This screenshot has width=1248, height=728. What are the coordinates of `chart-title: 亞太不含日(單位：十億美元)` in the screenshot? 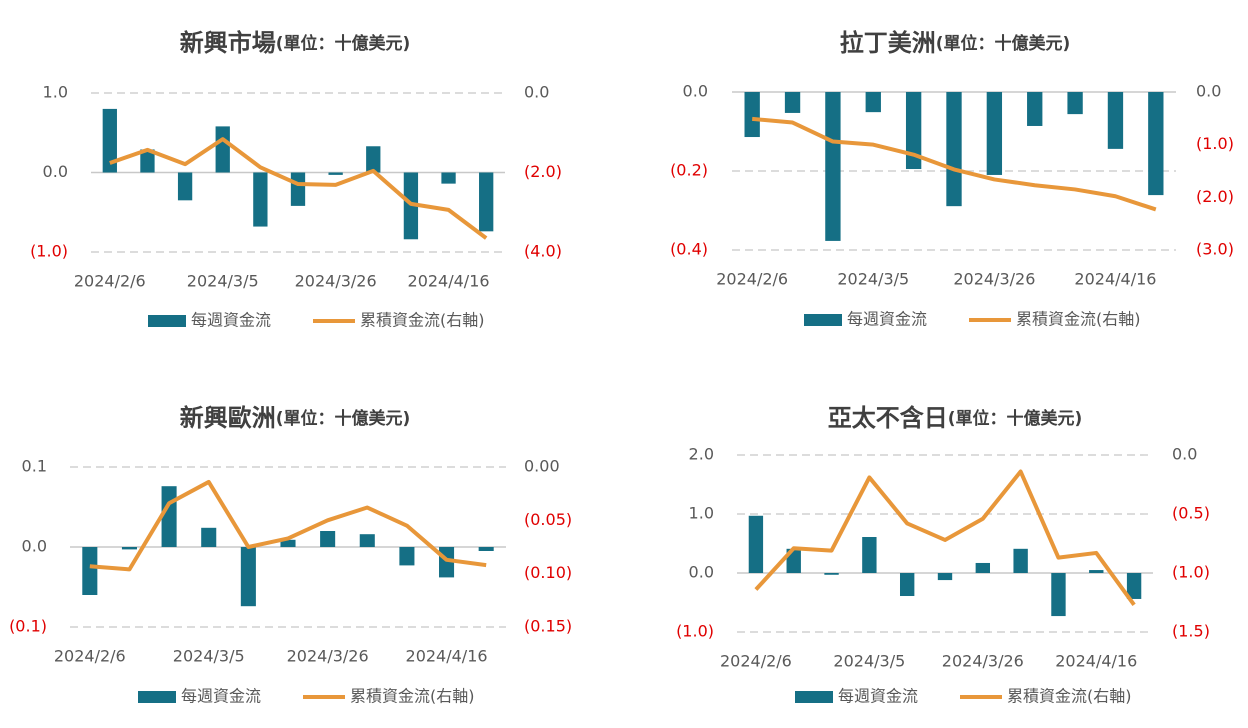 It's located at (955, 418).